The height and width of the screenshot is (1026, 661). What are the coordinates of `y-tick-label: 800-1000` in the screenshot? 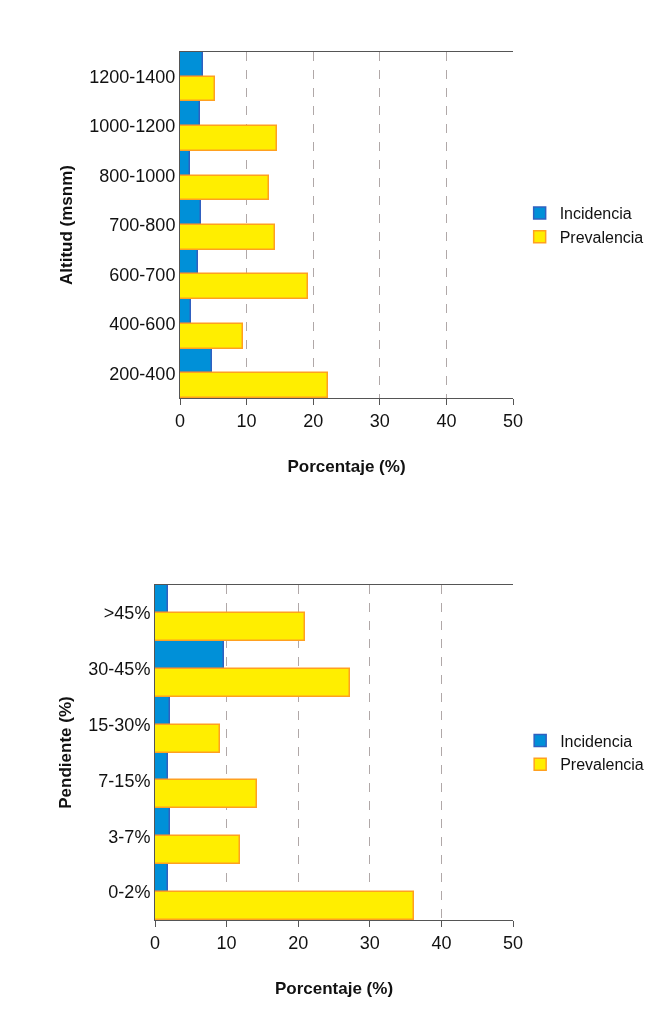 It's located at (137, 175).